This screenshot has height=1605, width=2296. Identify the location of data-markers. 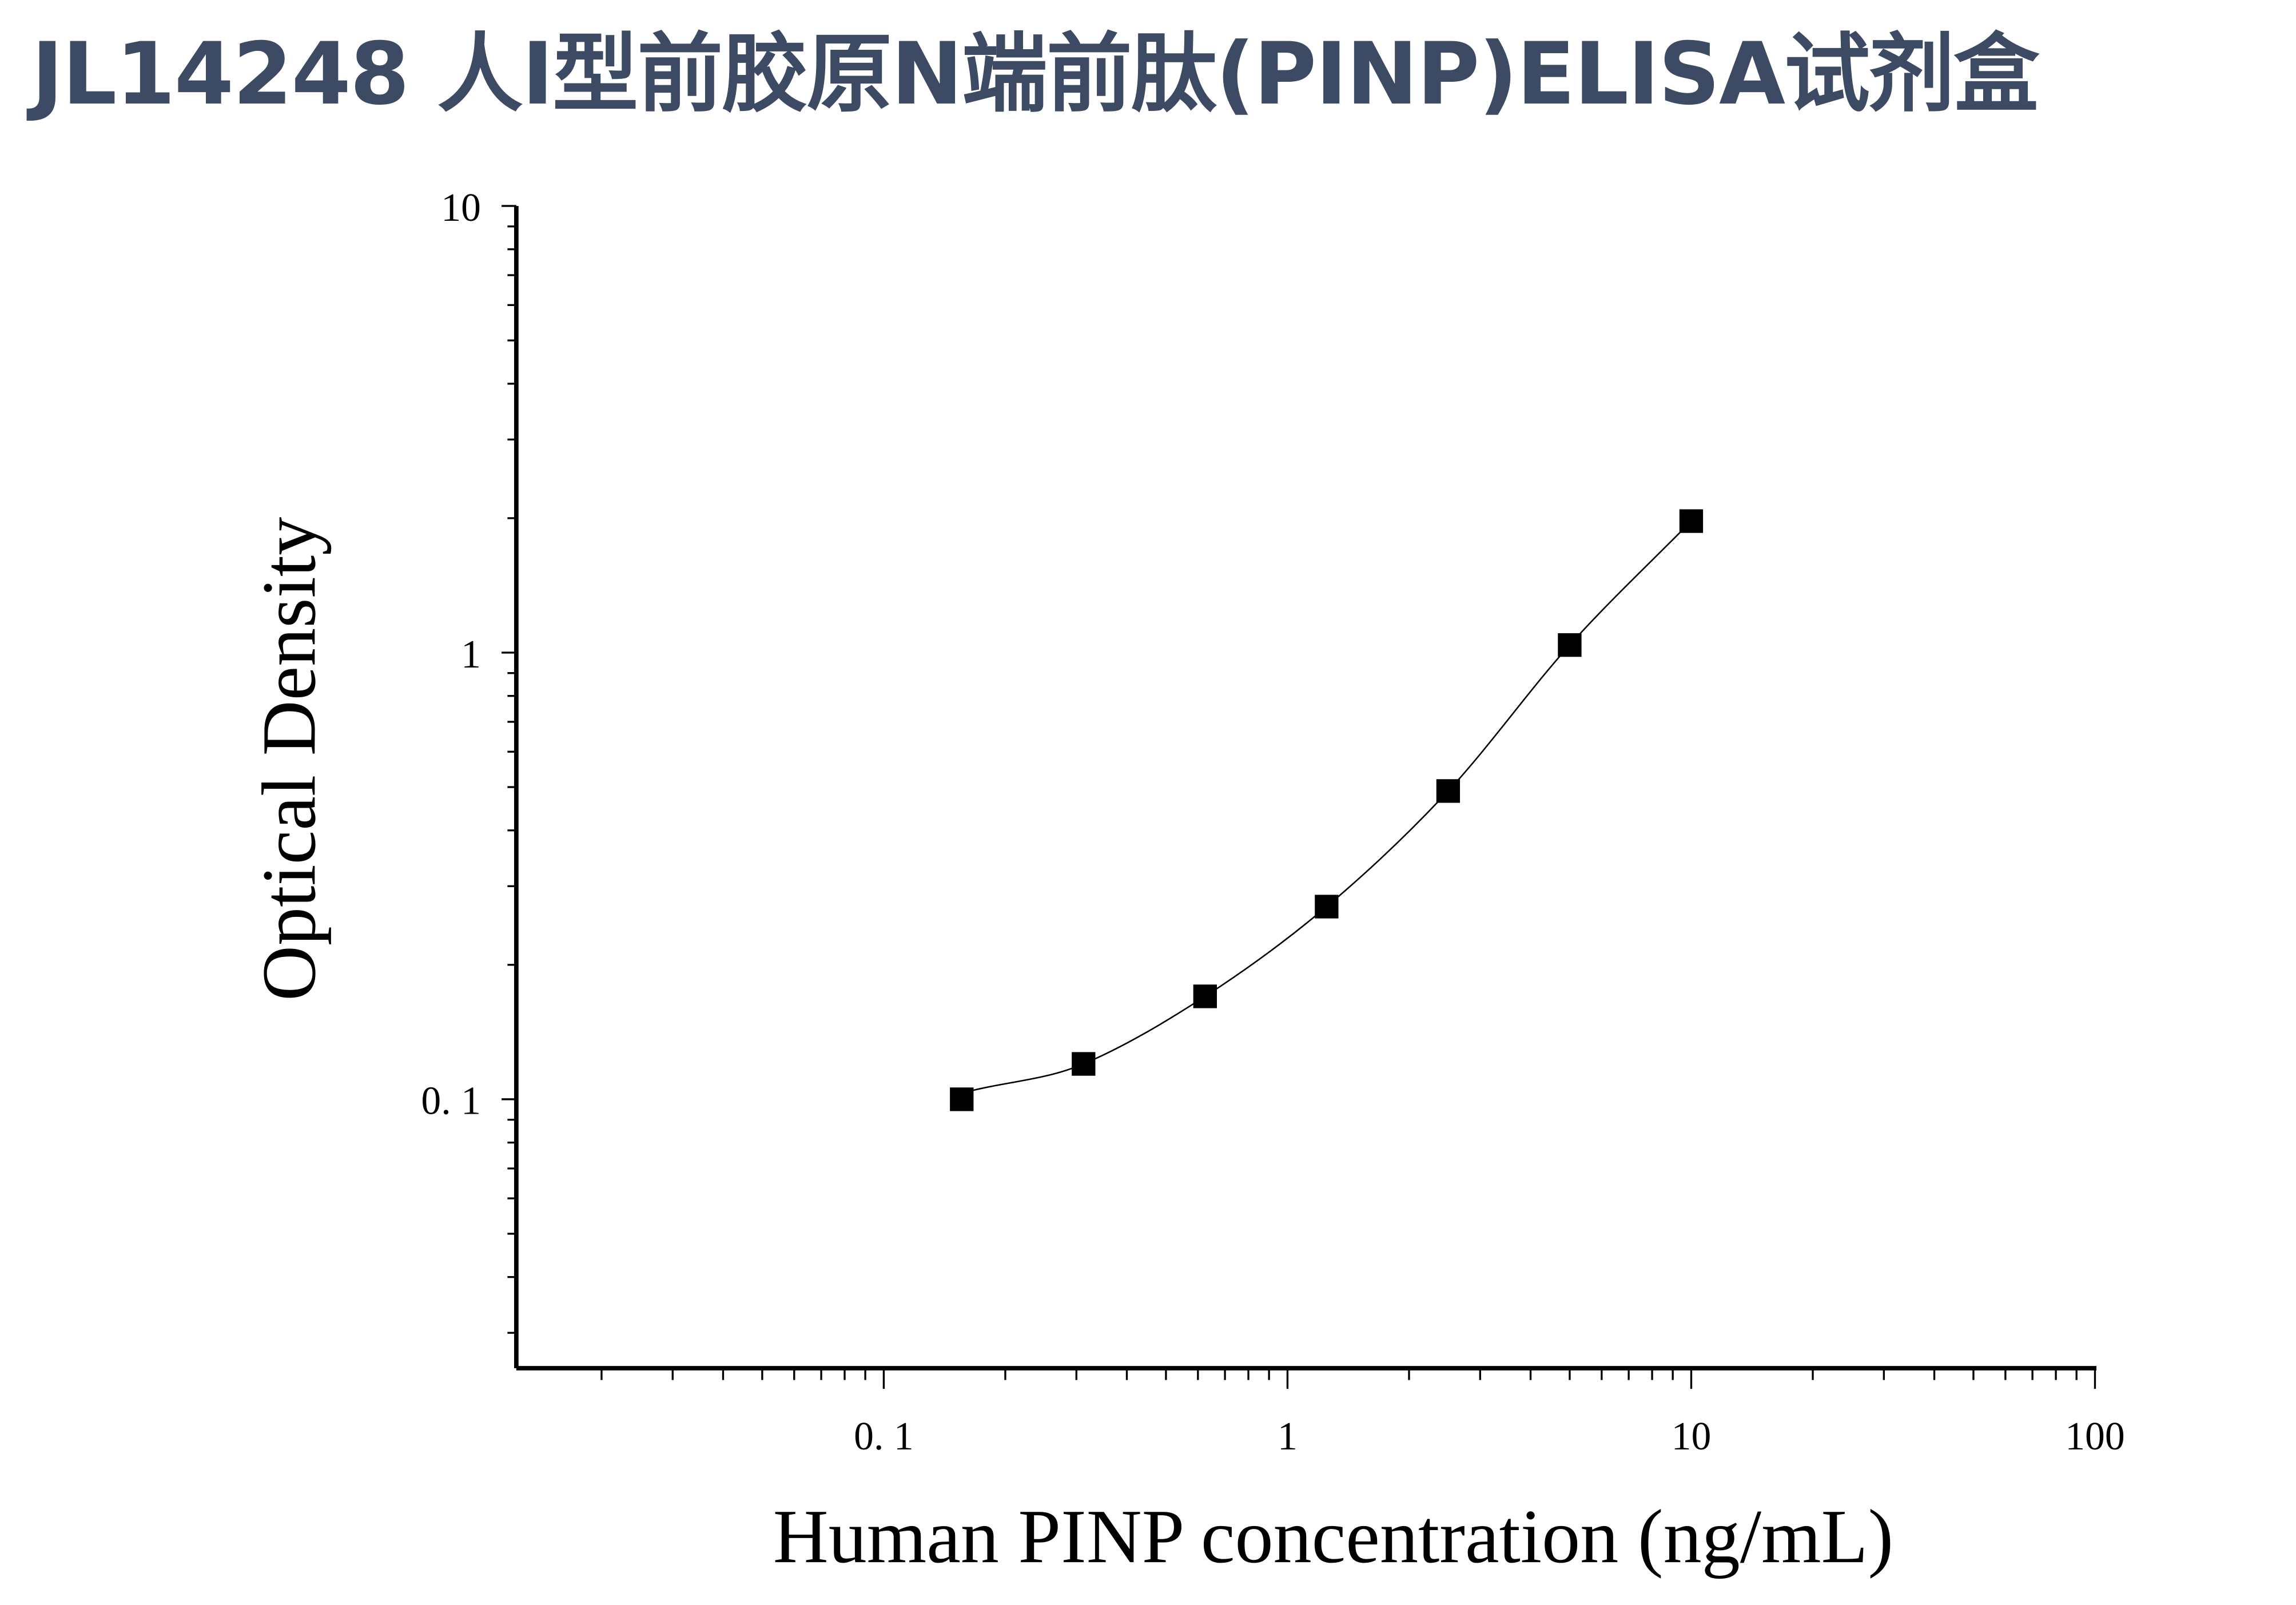
(1327, 810).